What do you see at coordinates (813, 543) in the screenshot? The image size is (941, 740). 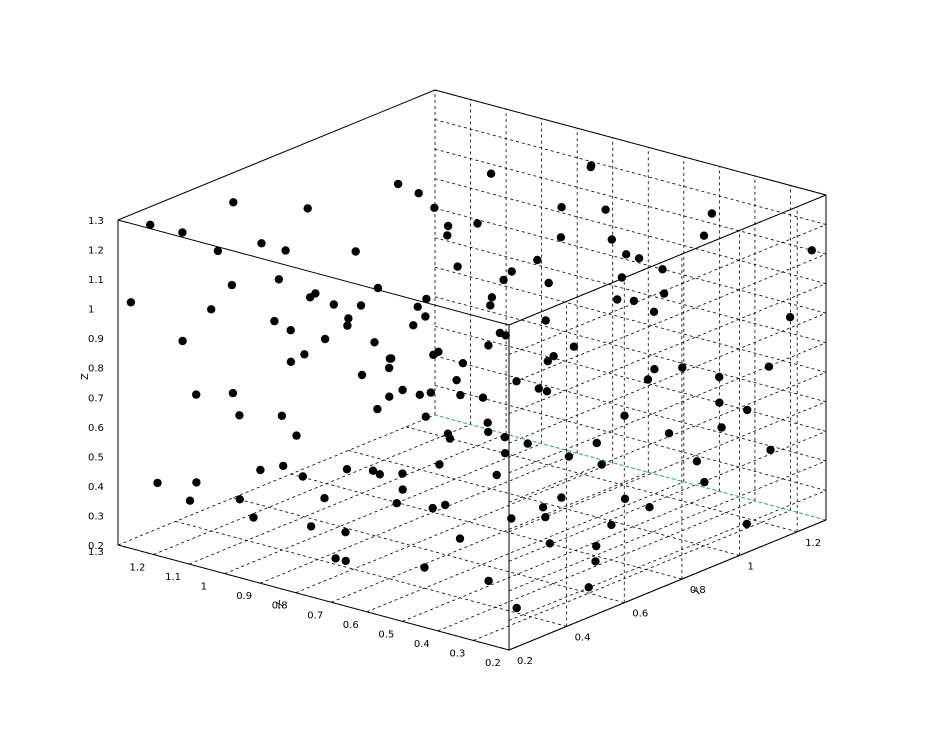 I see `y-tick-label: 1.2` at bounding box center [813, 543].